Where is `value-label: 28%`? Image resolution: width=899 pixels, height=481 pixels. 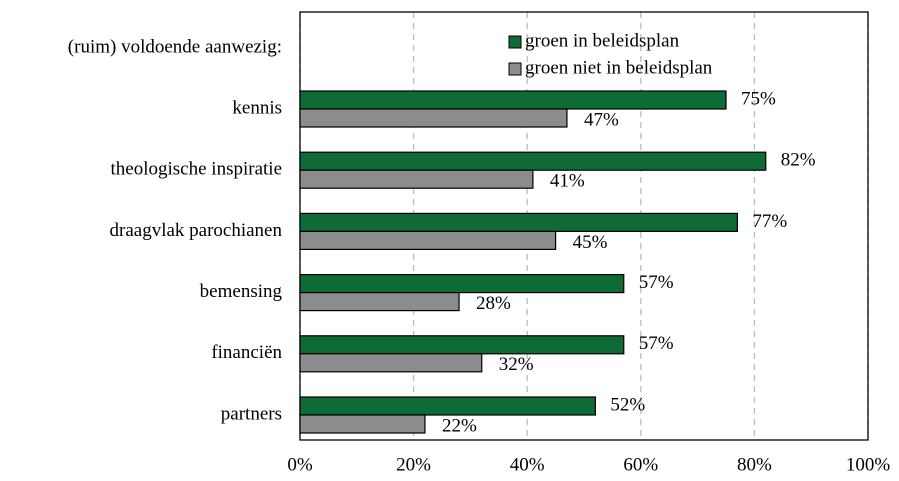
value-label: 28% is located at coordinates (493, 303).